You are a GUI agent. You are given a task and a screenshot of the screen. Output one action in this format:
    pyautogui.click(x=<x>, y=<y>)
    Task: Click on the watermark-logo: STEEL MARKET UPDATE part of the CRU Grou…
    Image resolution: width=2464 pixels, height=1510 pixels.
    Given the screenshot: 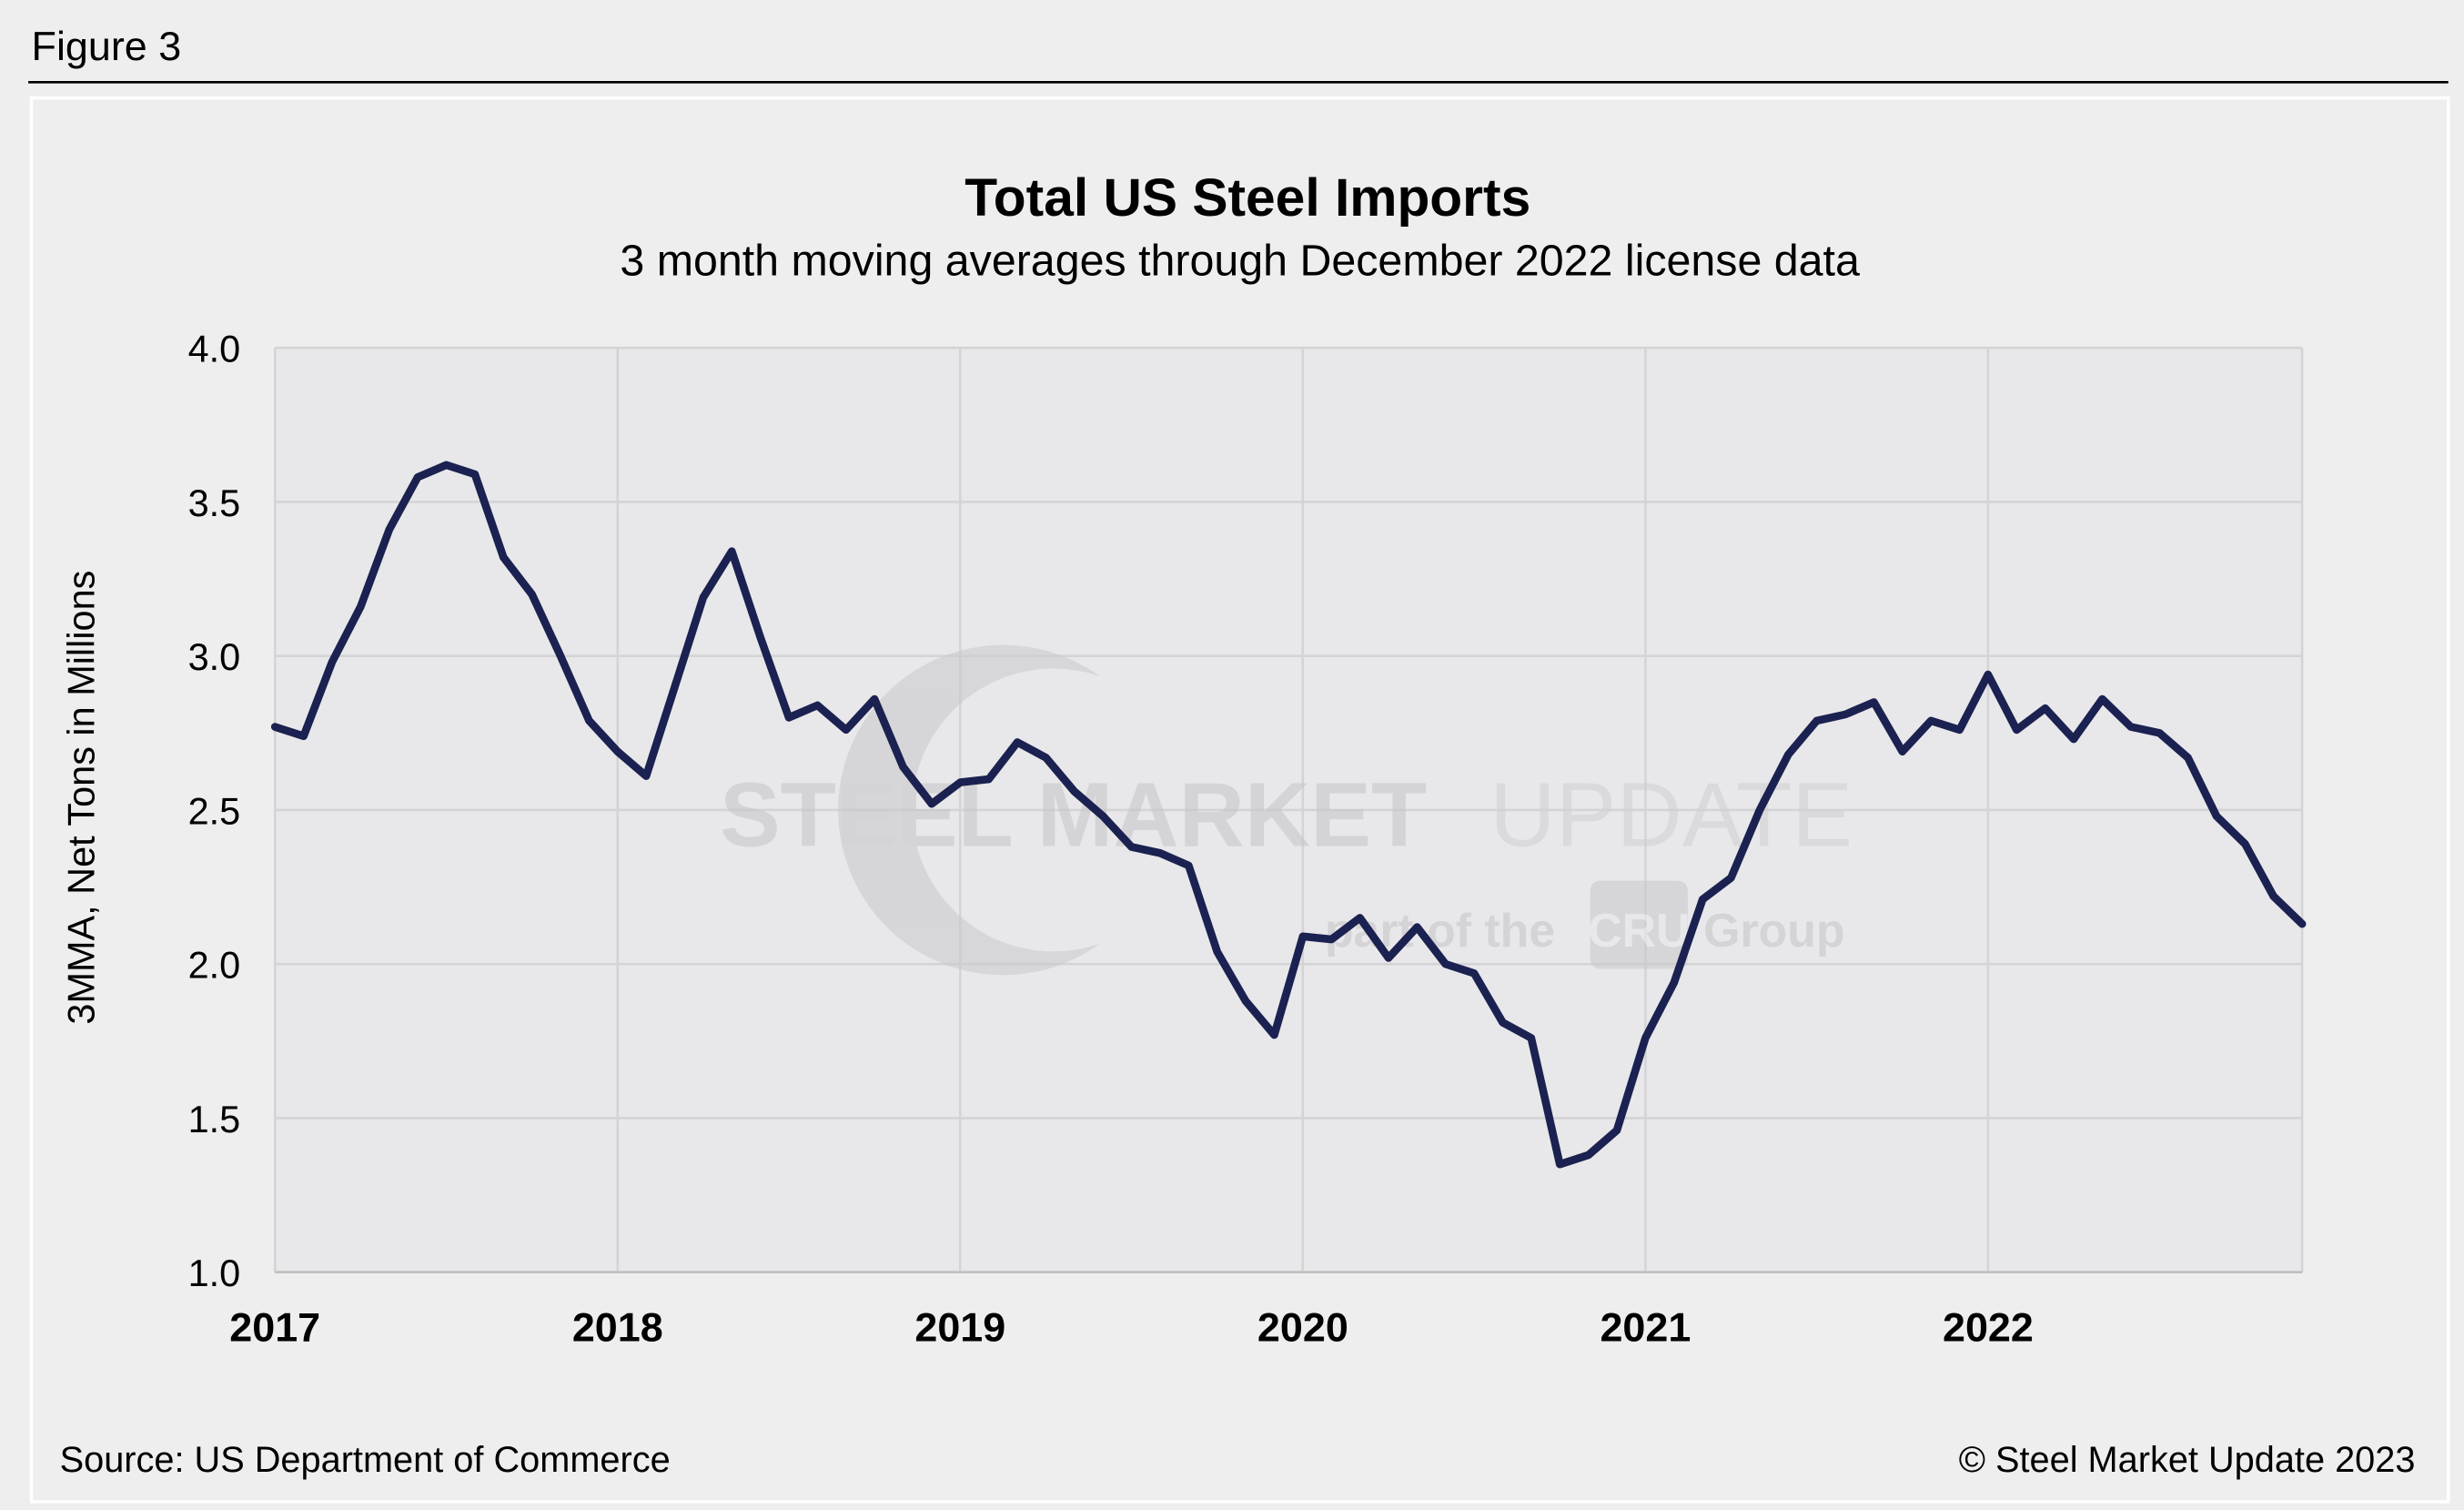 What is the action you would take?
    pyautogui.click(x=1286, y=810)
    